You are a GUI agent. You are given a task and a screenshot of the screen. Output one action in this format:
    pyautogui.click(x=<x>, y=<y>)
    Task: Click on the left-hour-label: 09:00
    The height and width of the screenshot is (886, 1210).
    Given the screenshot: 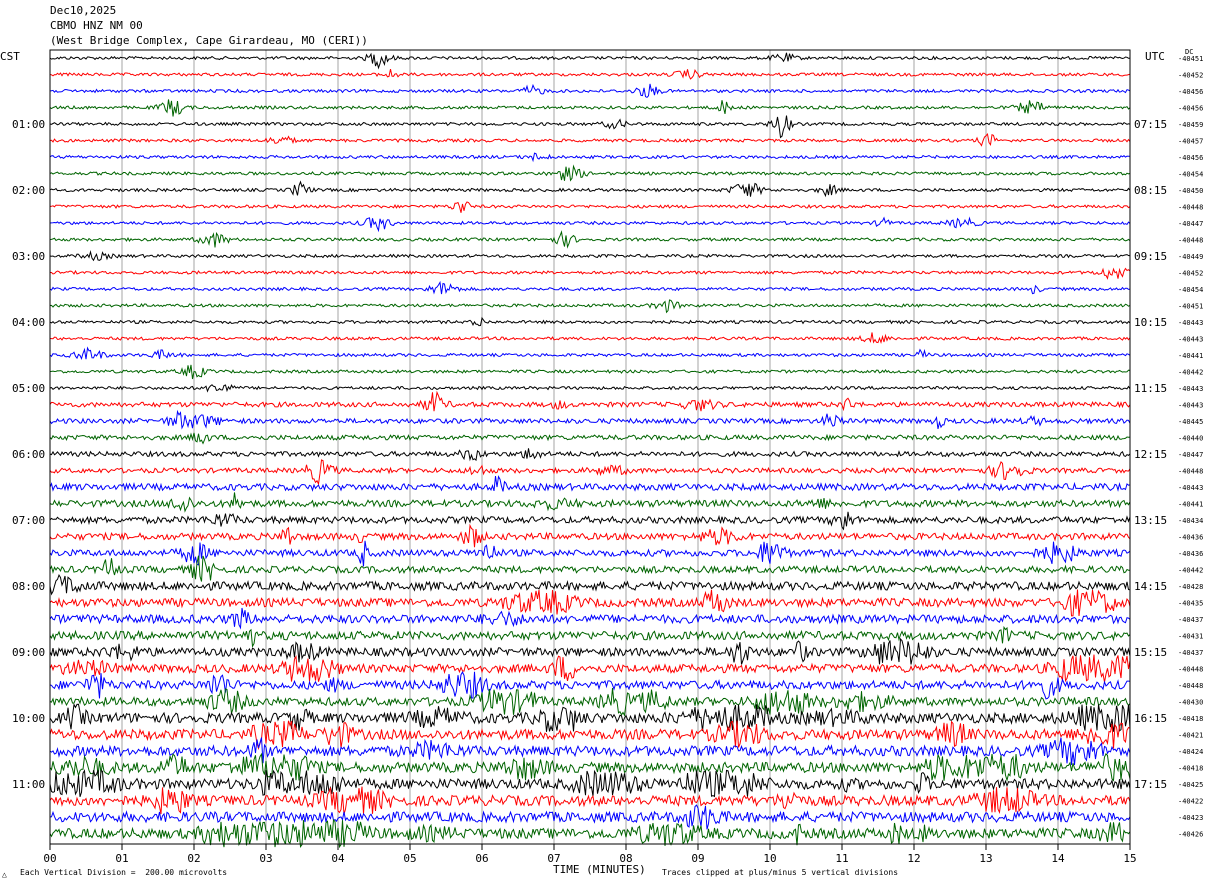 What is the action you would take?
    pyautogui.click(x=28, y=652)
    